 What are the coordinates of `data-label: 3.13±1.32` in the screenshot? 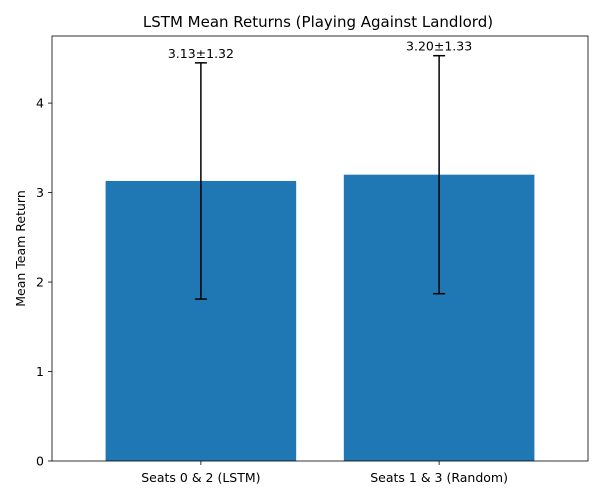 It's located at (201, 53).